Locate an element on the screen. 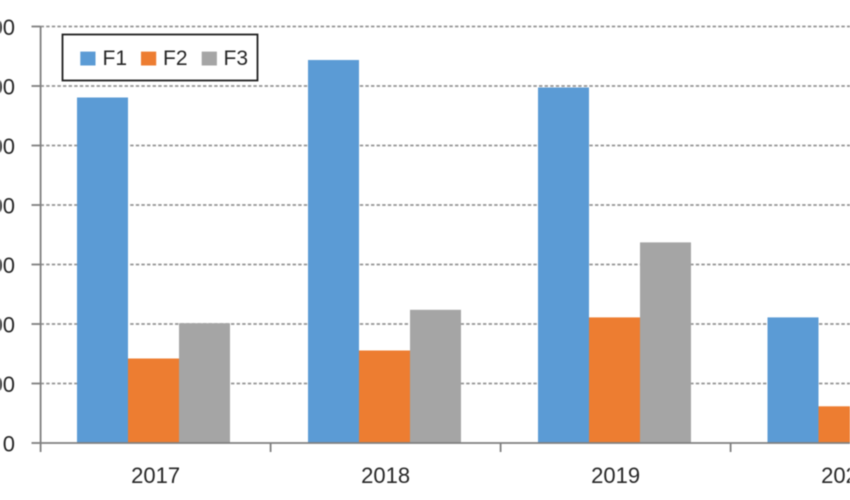  svg-text: 700 is located at coordinates (7, 27).